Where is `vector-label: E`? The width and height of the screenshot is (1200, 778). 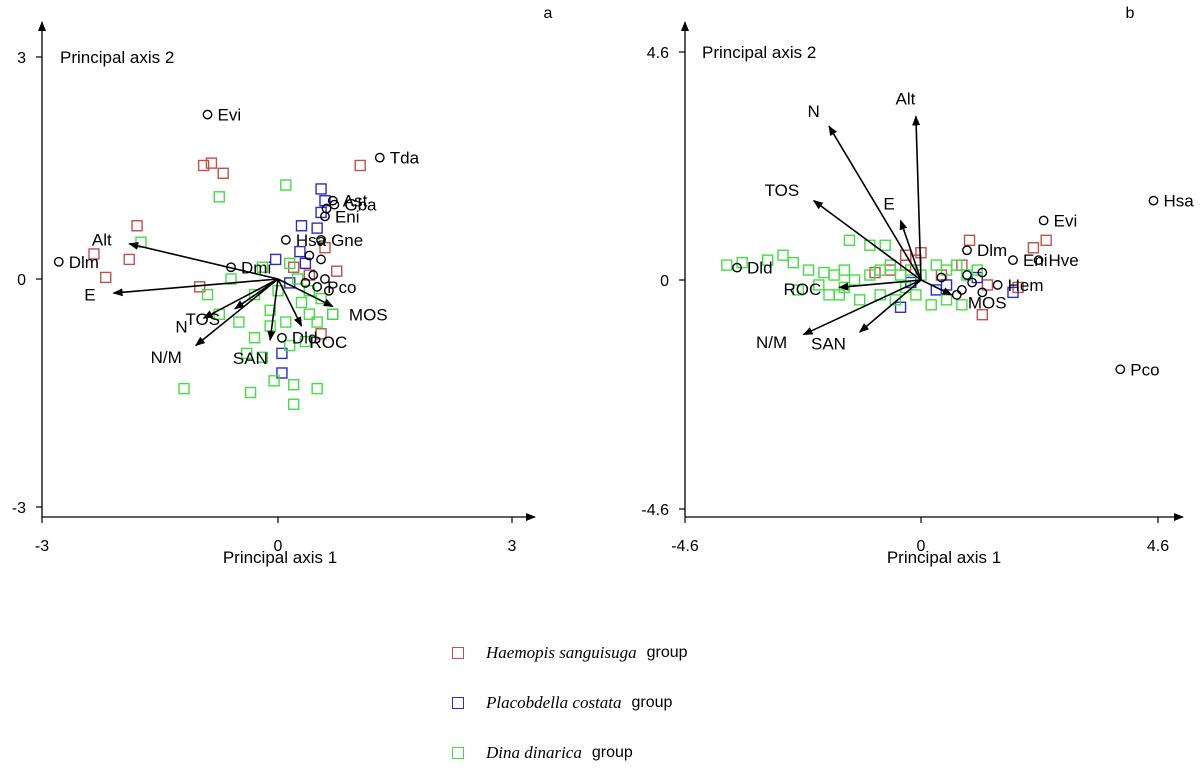 vector-label: E is located at coordinates (89, 295).